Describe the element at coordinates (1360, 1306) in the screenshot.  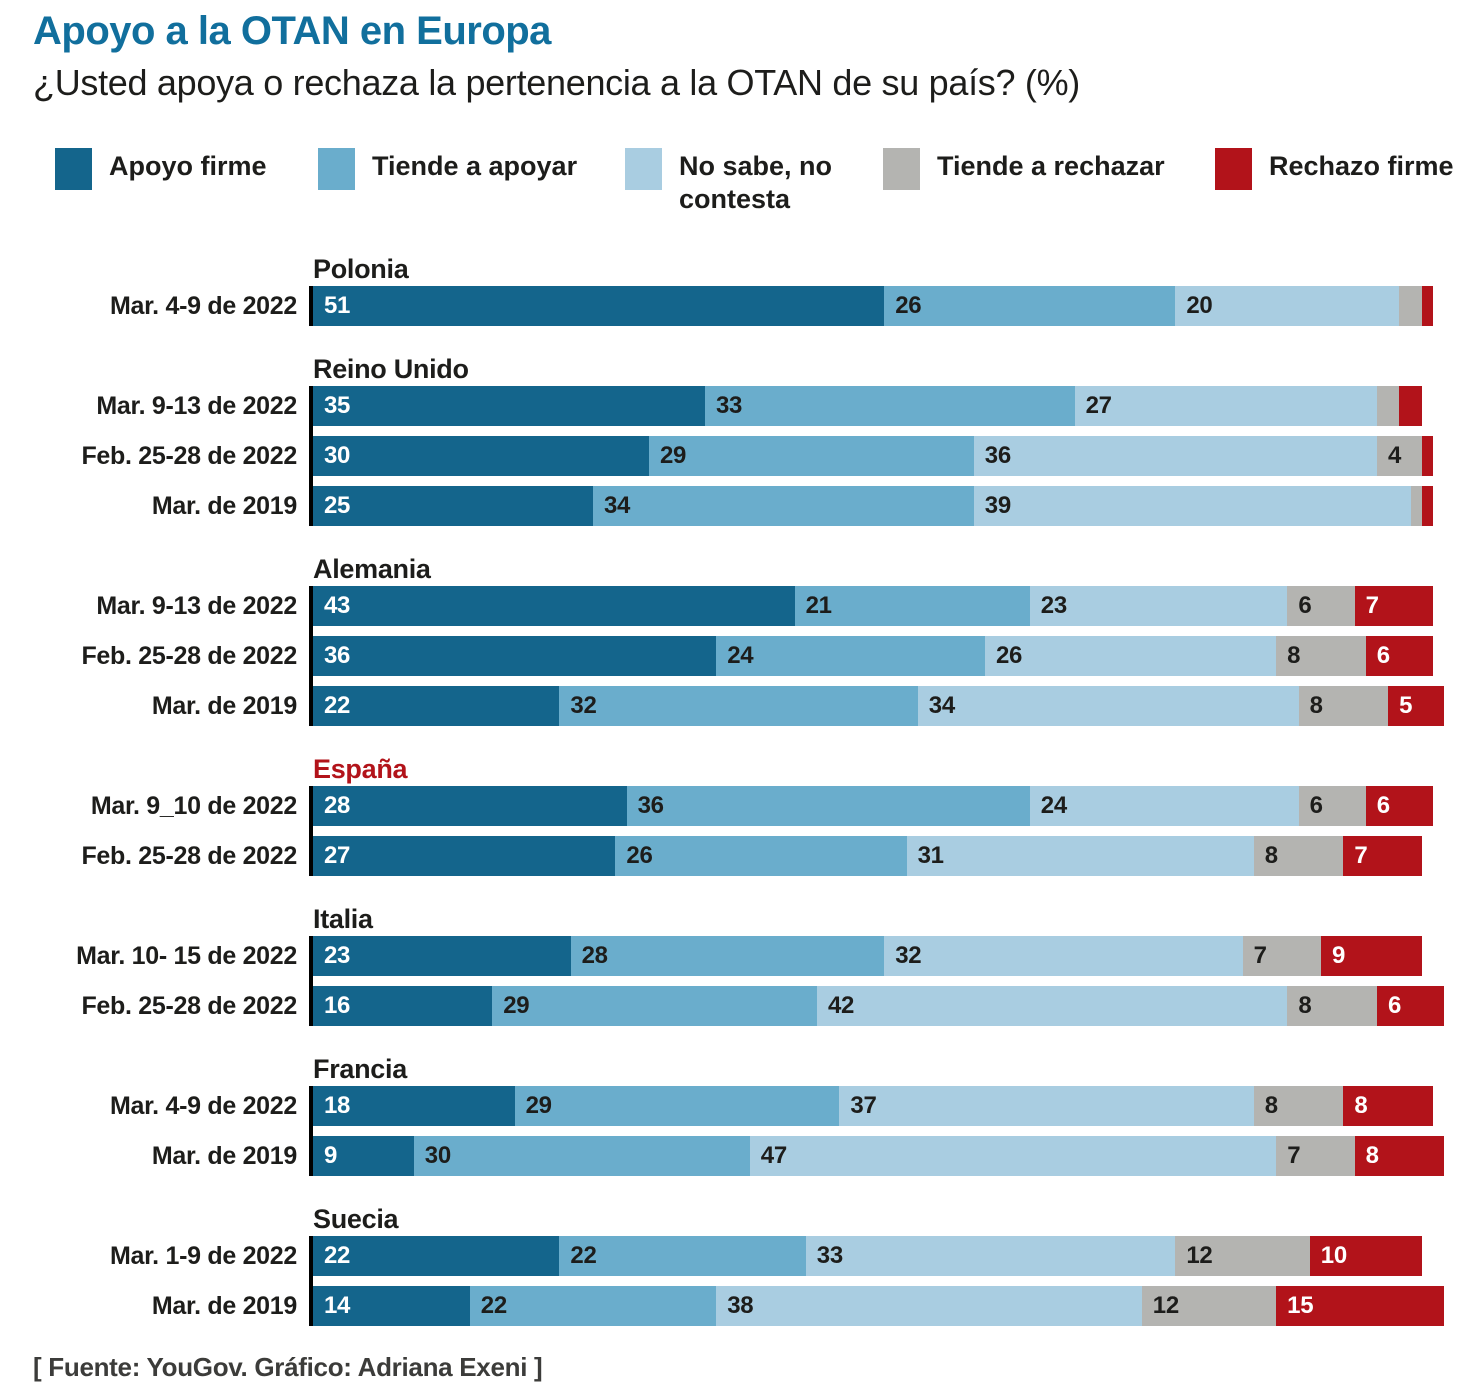
I see `segment-rechazo-firme: 15` at that location.